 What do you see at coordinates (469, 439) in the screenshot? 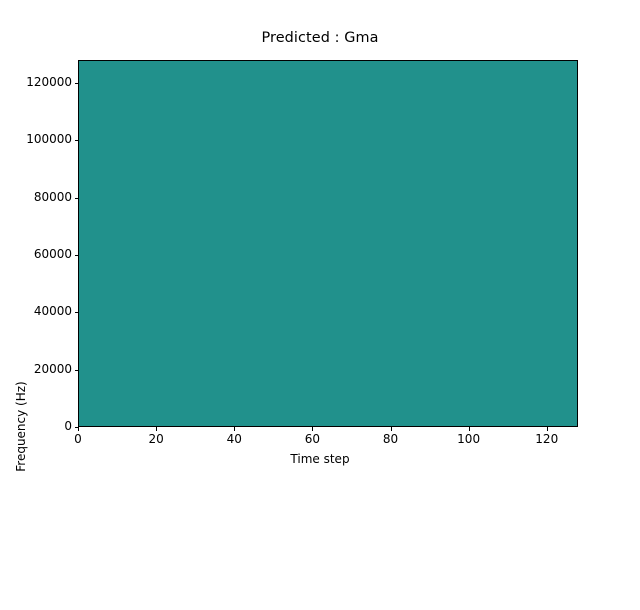
I see `x-tick-label: 100` at bounding box center [469, 439].